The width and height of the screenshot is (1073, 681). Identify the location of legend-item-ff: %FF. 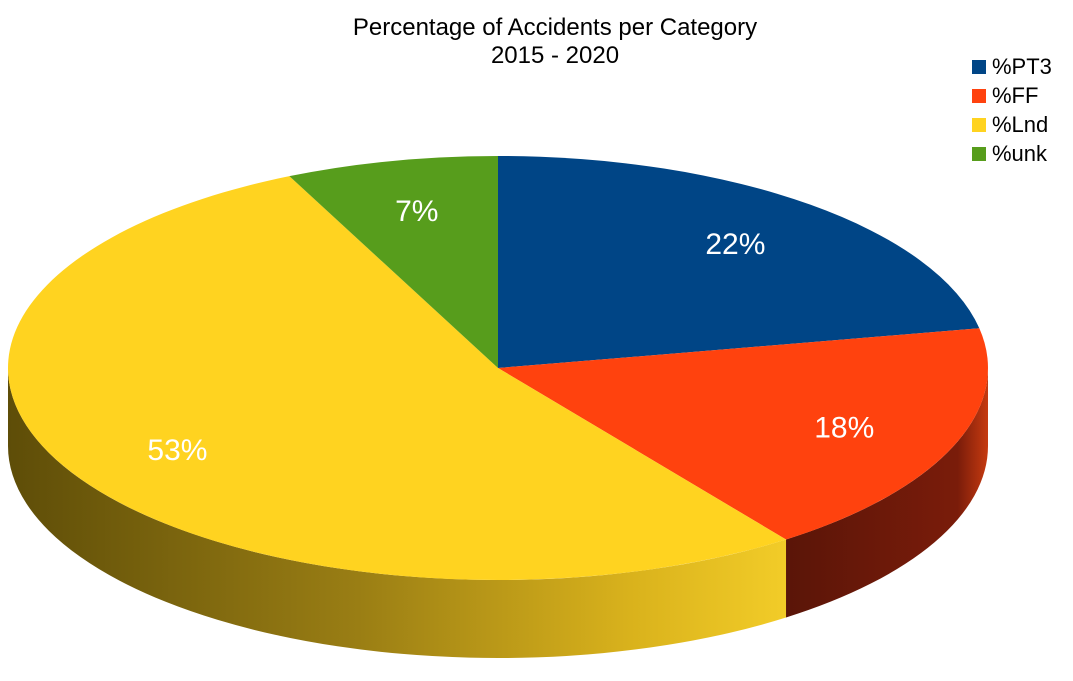
(1012, 95).